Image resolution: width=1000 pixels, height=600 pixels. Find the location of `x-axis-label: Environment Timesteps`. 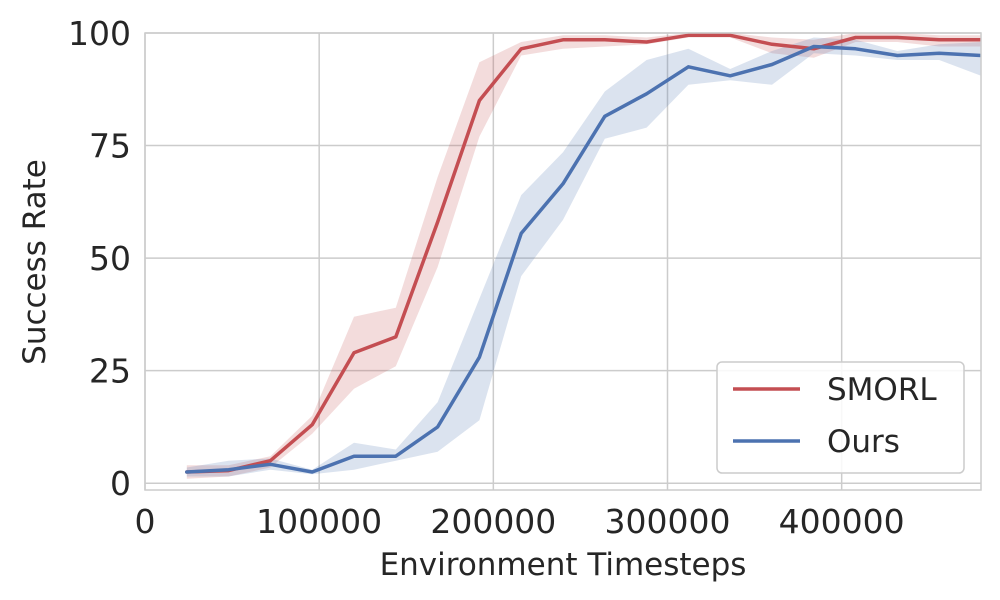

x-axis-label: Environment Timesteps is located at coordinates (563, 565).